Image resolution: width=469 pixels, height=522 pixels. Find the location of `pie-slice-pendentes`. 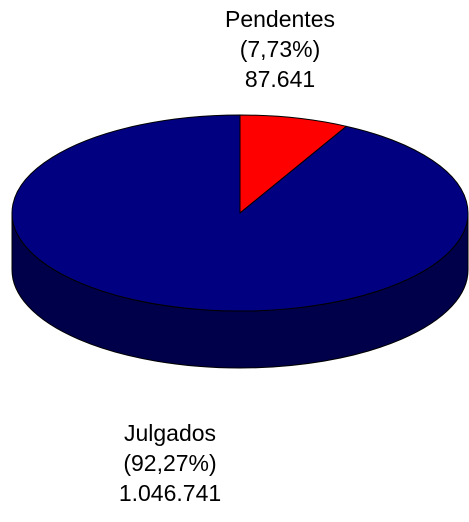

pie-slice-pendentes is located at coordinates (293, 164).